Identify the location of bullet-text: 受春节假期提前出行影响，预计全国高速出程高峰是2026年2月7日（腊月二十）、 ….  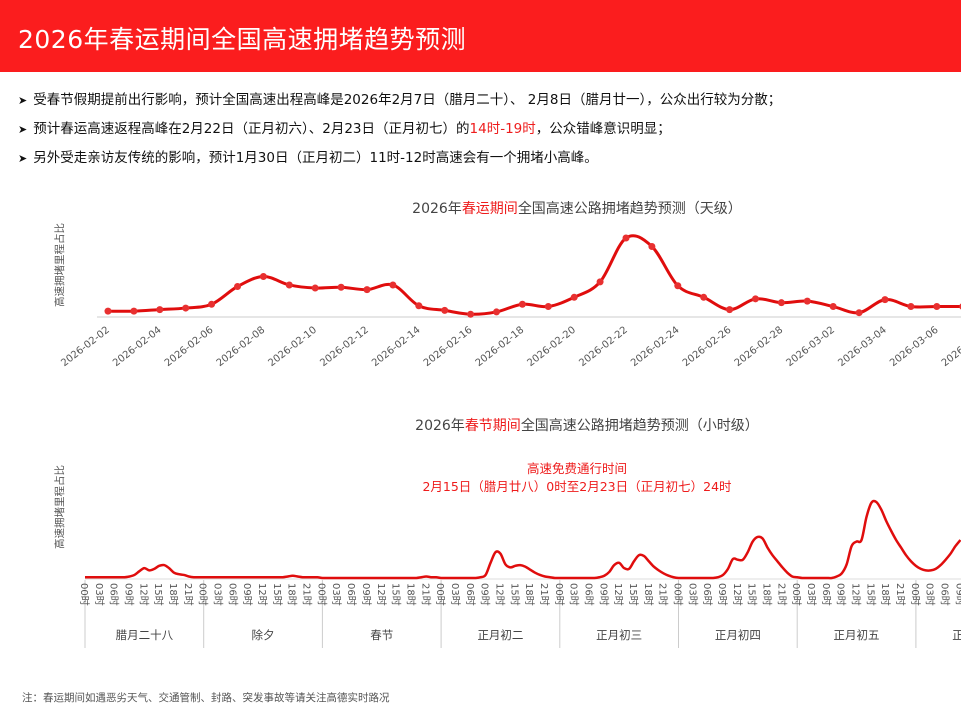
(407, 100).